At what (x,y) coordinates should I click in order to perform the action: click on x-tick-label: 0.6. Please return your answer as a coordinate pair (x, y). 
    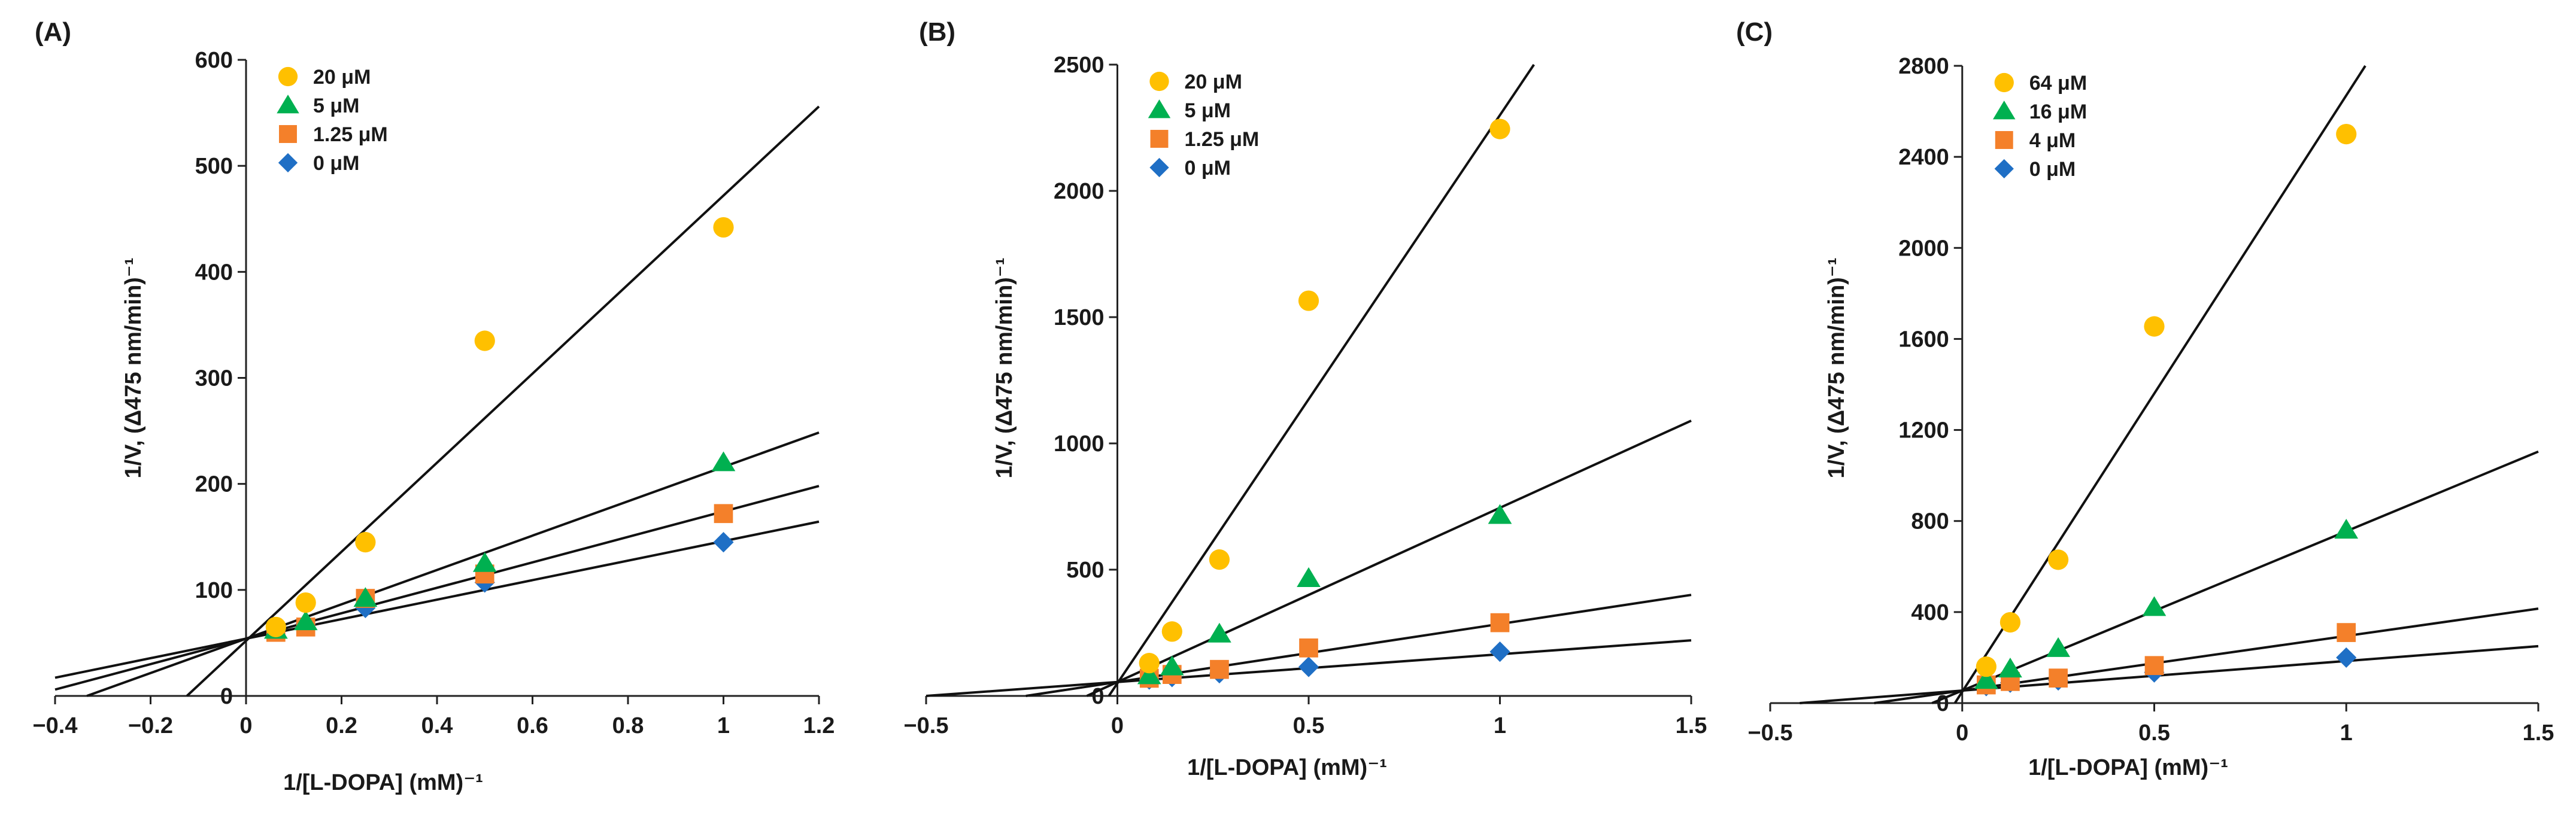
    Looking at the image, I should click on (532, 725).